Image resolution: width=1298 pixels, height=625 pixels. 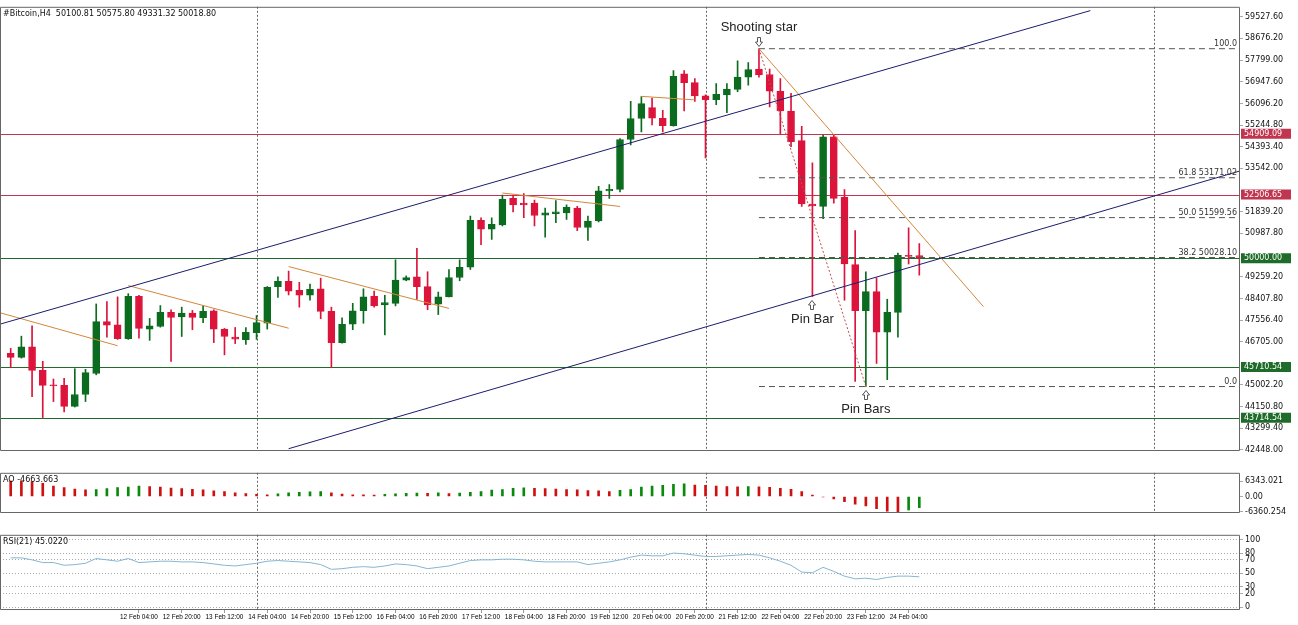 What do you see at coordinates (1264, 428) in the screenshot?
I see `y-tick-label: 43299.40` at bounding box center [1264, 428].